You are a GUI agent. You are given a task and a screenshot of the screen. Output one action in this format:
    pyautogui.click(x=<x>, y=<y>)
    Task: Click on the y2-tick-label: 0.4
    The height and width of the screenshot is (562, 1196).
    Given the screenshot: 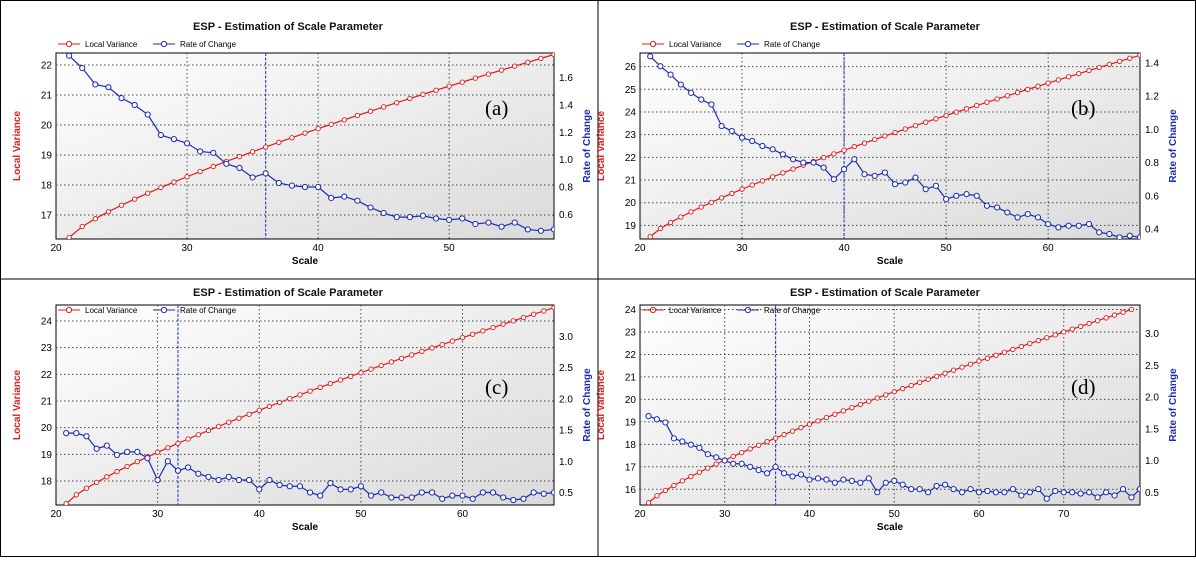 What is the action you would take?
    pyautogui.click(x=1152, y=230)
    